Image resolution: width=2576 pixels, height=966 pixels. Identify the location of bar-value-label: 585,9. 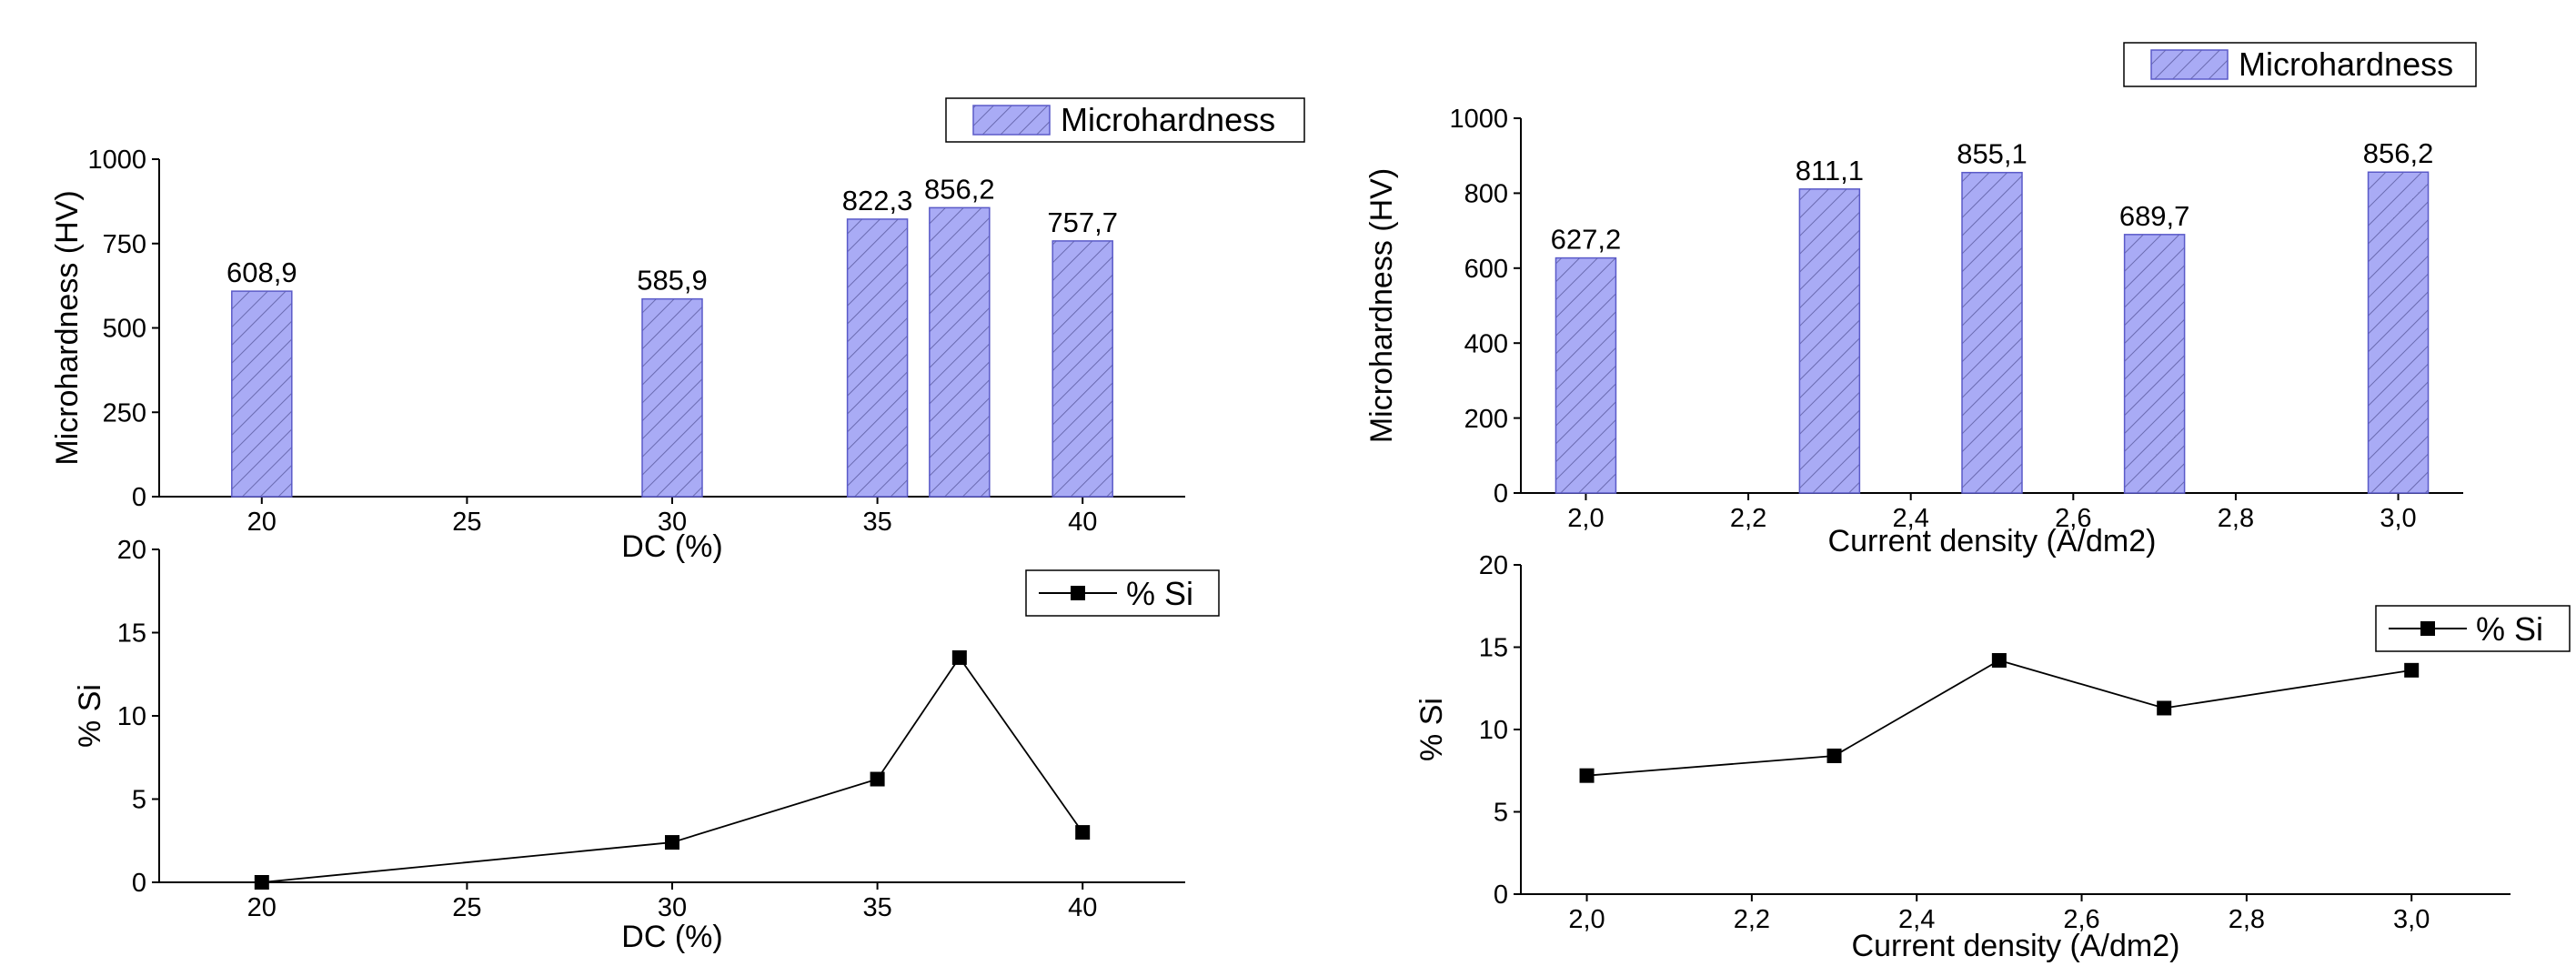
(672, 281).